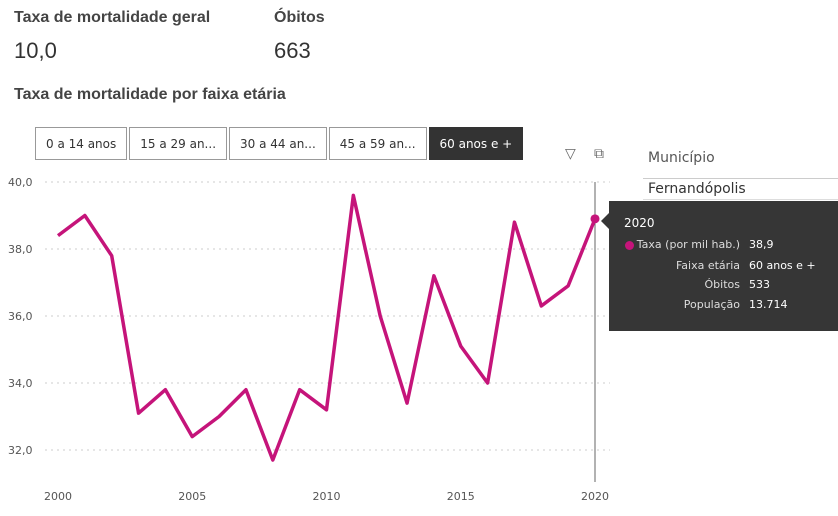 The width and height of the screenshot is (838, 516). I want to click on tooltip-key: Óbitos, so click(722, 284).